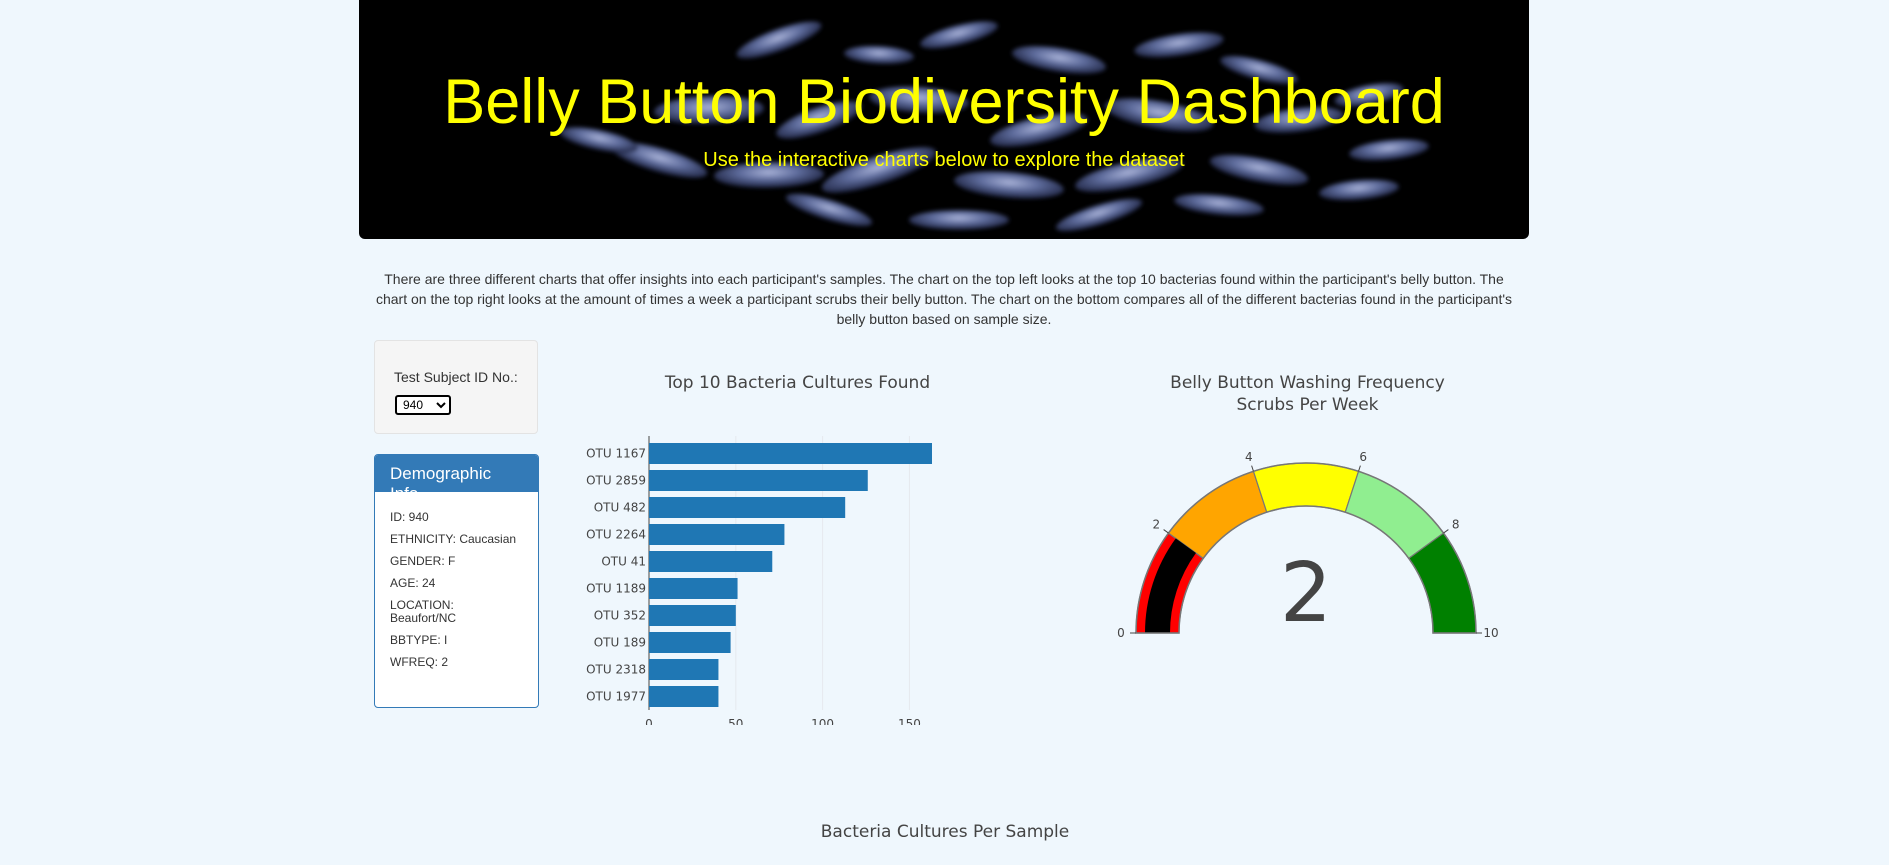 Image resolution: width=1889 pixels, height=865 pixels. What do you see at coordinates (453, 539) in the screenshot?
I see `demo-ethnicity: ETHNICITY: Caucasian` at bounding box center [453, 539].